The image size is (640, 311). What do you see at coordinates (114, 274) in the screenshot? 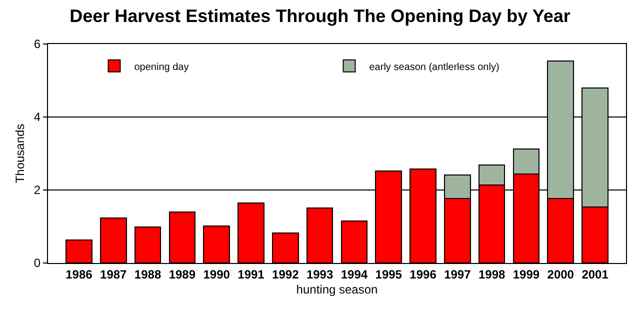
I see `x-tick-label: 1987` at bounding box center [114, 274].